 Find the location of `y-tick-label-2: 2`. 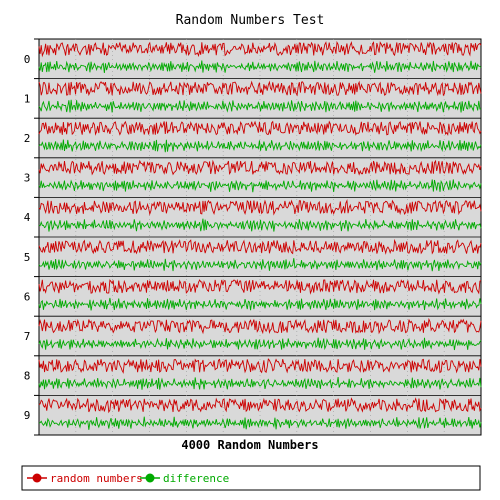

y-tick-label-2: 2 is located at coordinates (27, 138).